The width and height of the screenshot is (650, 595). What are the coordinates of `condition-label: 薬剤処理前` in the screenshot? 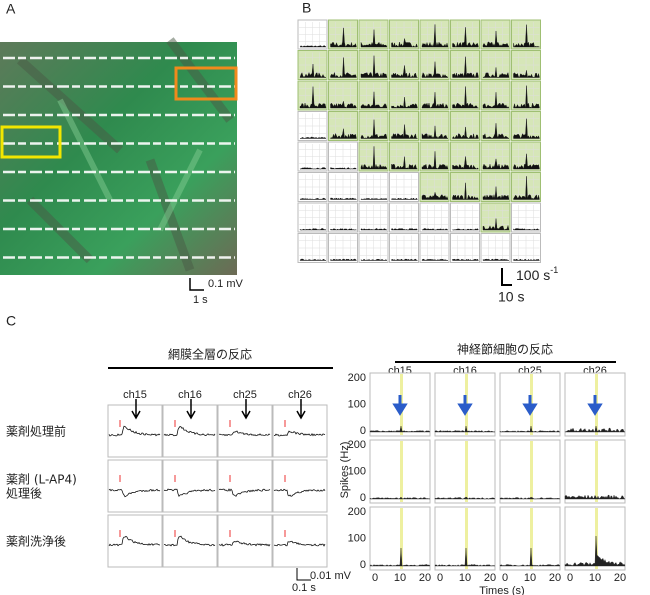 It's located at (36, 431).